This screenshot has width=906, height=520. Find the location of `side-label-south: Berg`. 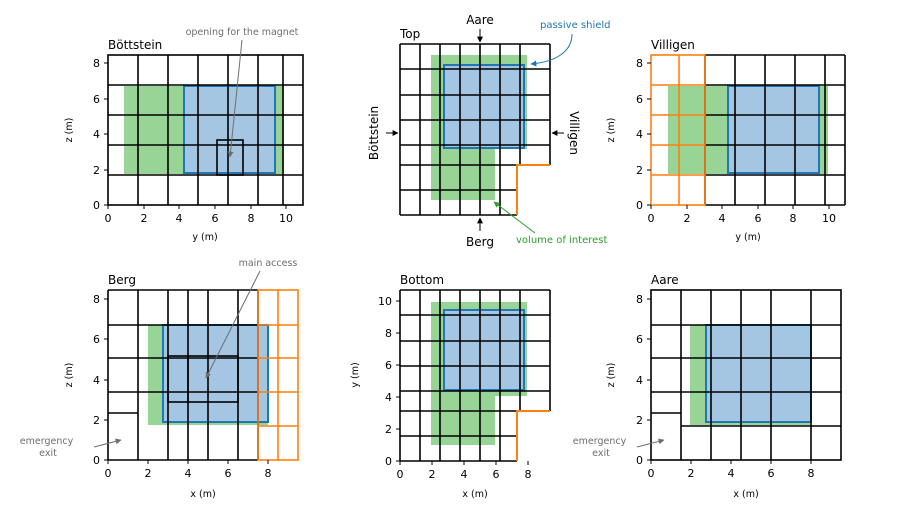

side-label-south: Berg is located at coordinates (480, 242).